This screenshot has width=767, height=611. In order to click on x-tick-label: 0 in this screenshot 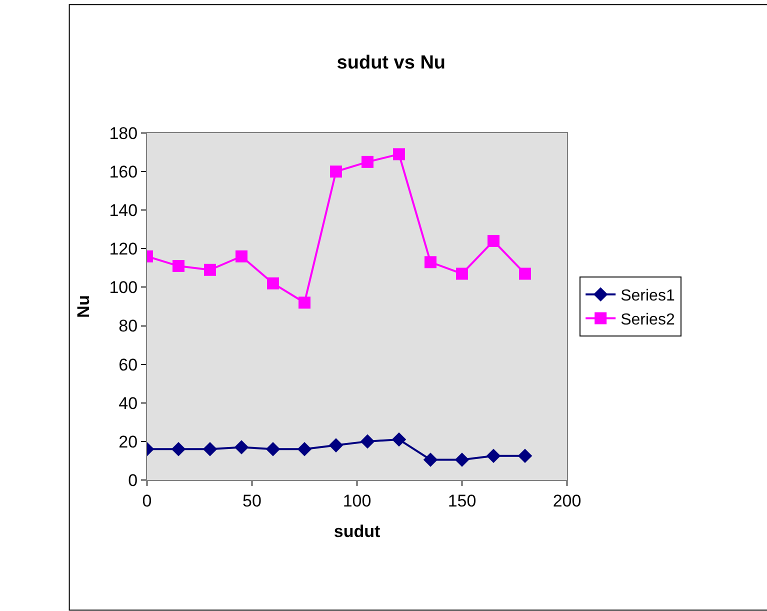, I will do `click(147, 500)`.